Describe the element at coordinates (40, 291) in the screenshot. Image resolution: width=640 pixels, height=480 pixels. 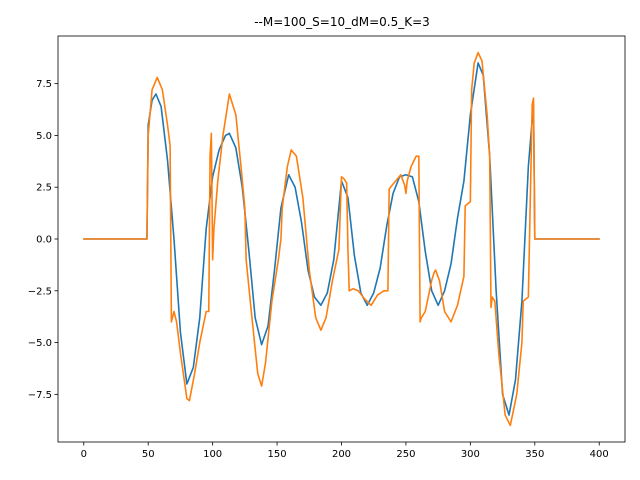
I see `y-tick-label: −2.5` at that location.